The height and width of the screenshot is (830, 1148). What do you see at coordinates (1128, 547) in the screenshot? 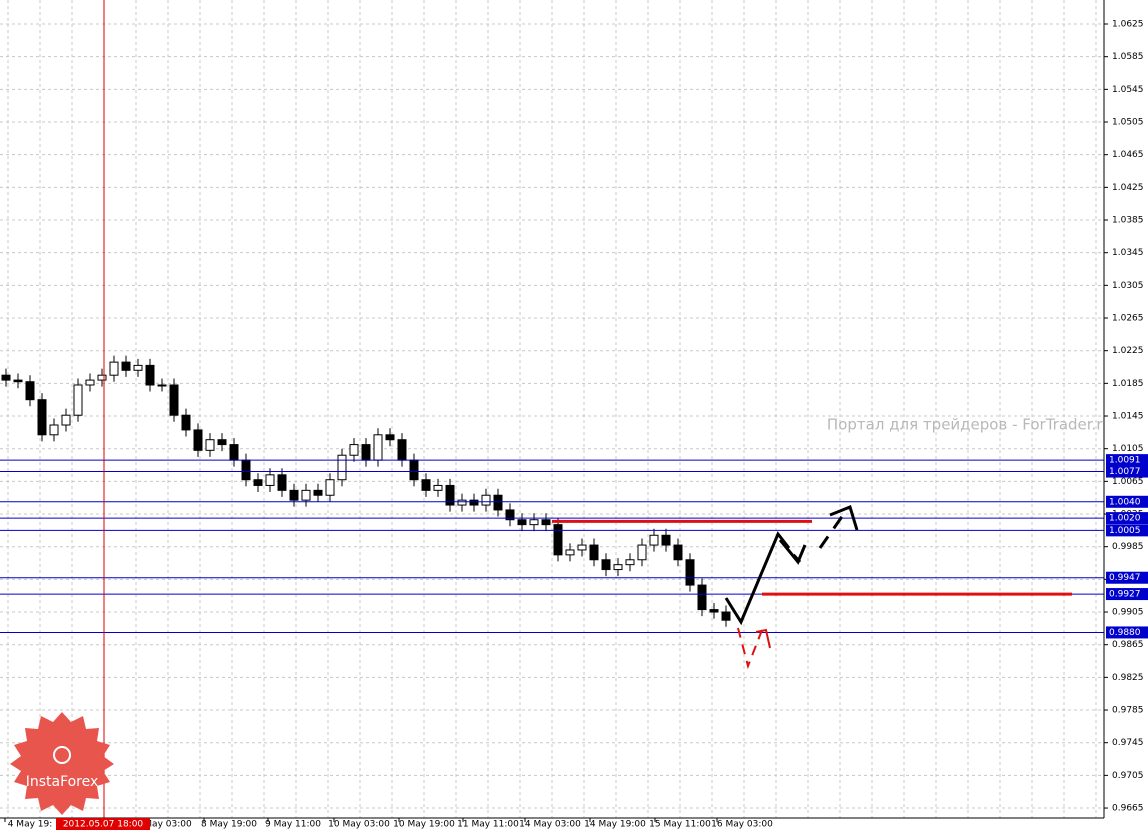
I see `y-tick-label: 0.9985` at bounding box center [1128, 547].